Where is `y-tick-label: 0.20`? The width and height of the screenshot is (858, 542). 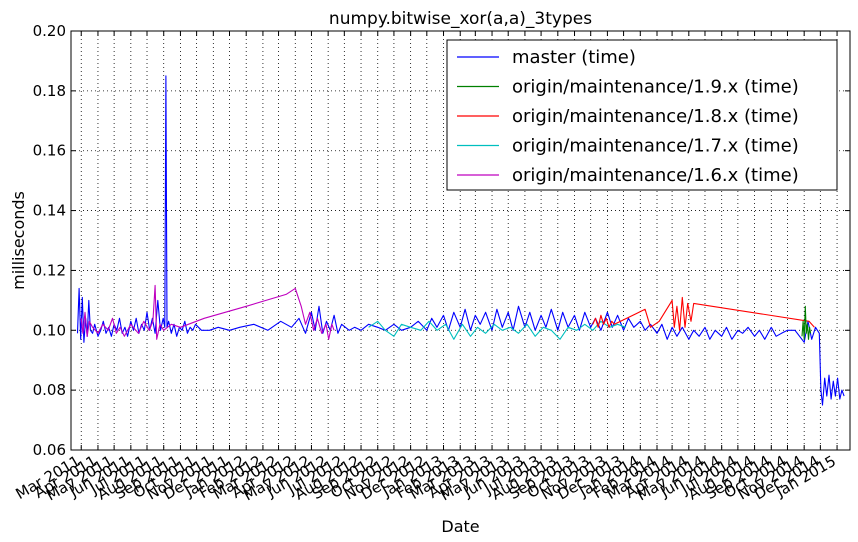
y-tick-label: 0.20 is located at coordinates (49, 31).